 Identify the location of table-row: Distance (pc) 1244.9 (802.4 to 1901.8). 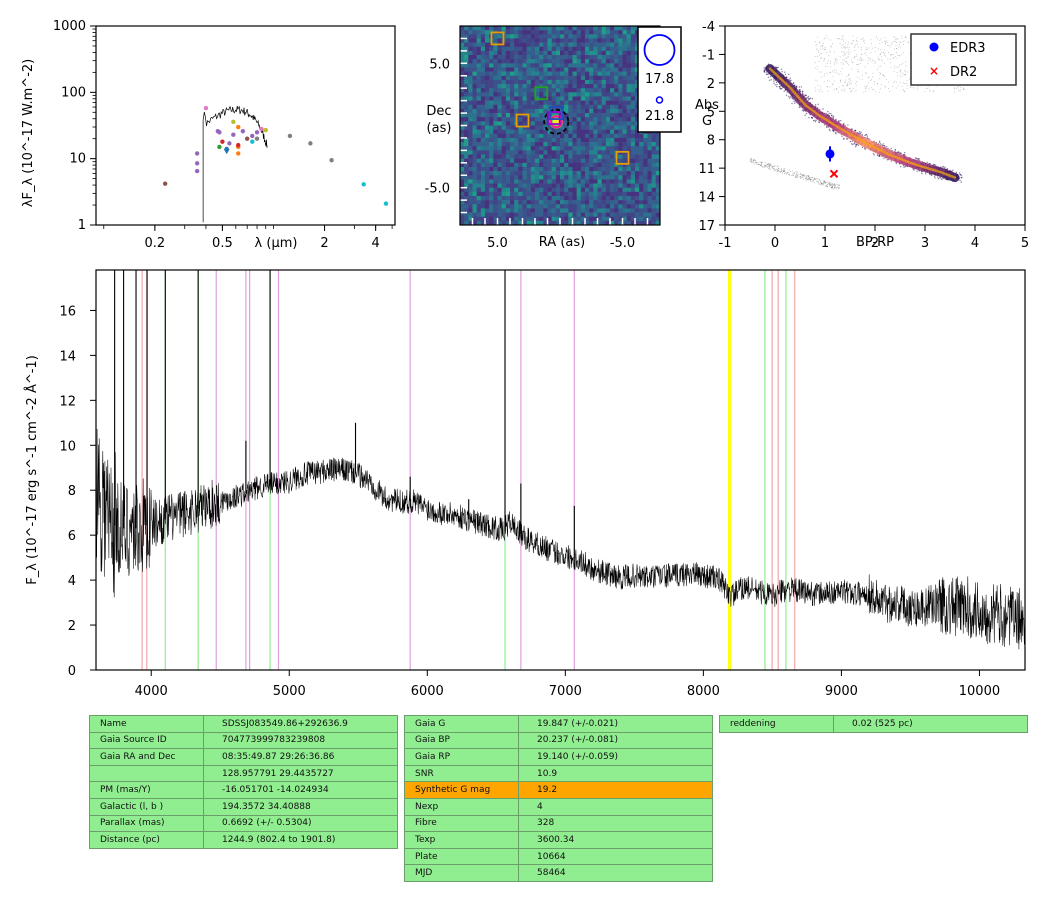
(243, 840).